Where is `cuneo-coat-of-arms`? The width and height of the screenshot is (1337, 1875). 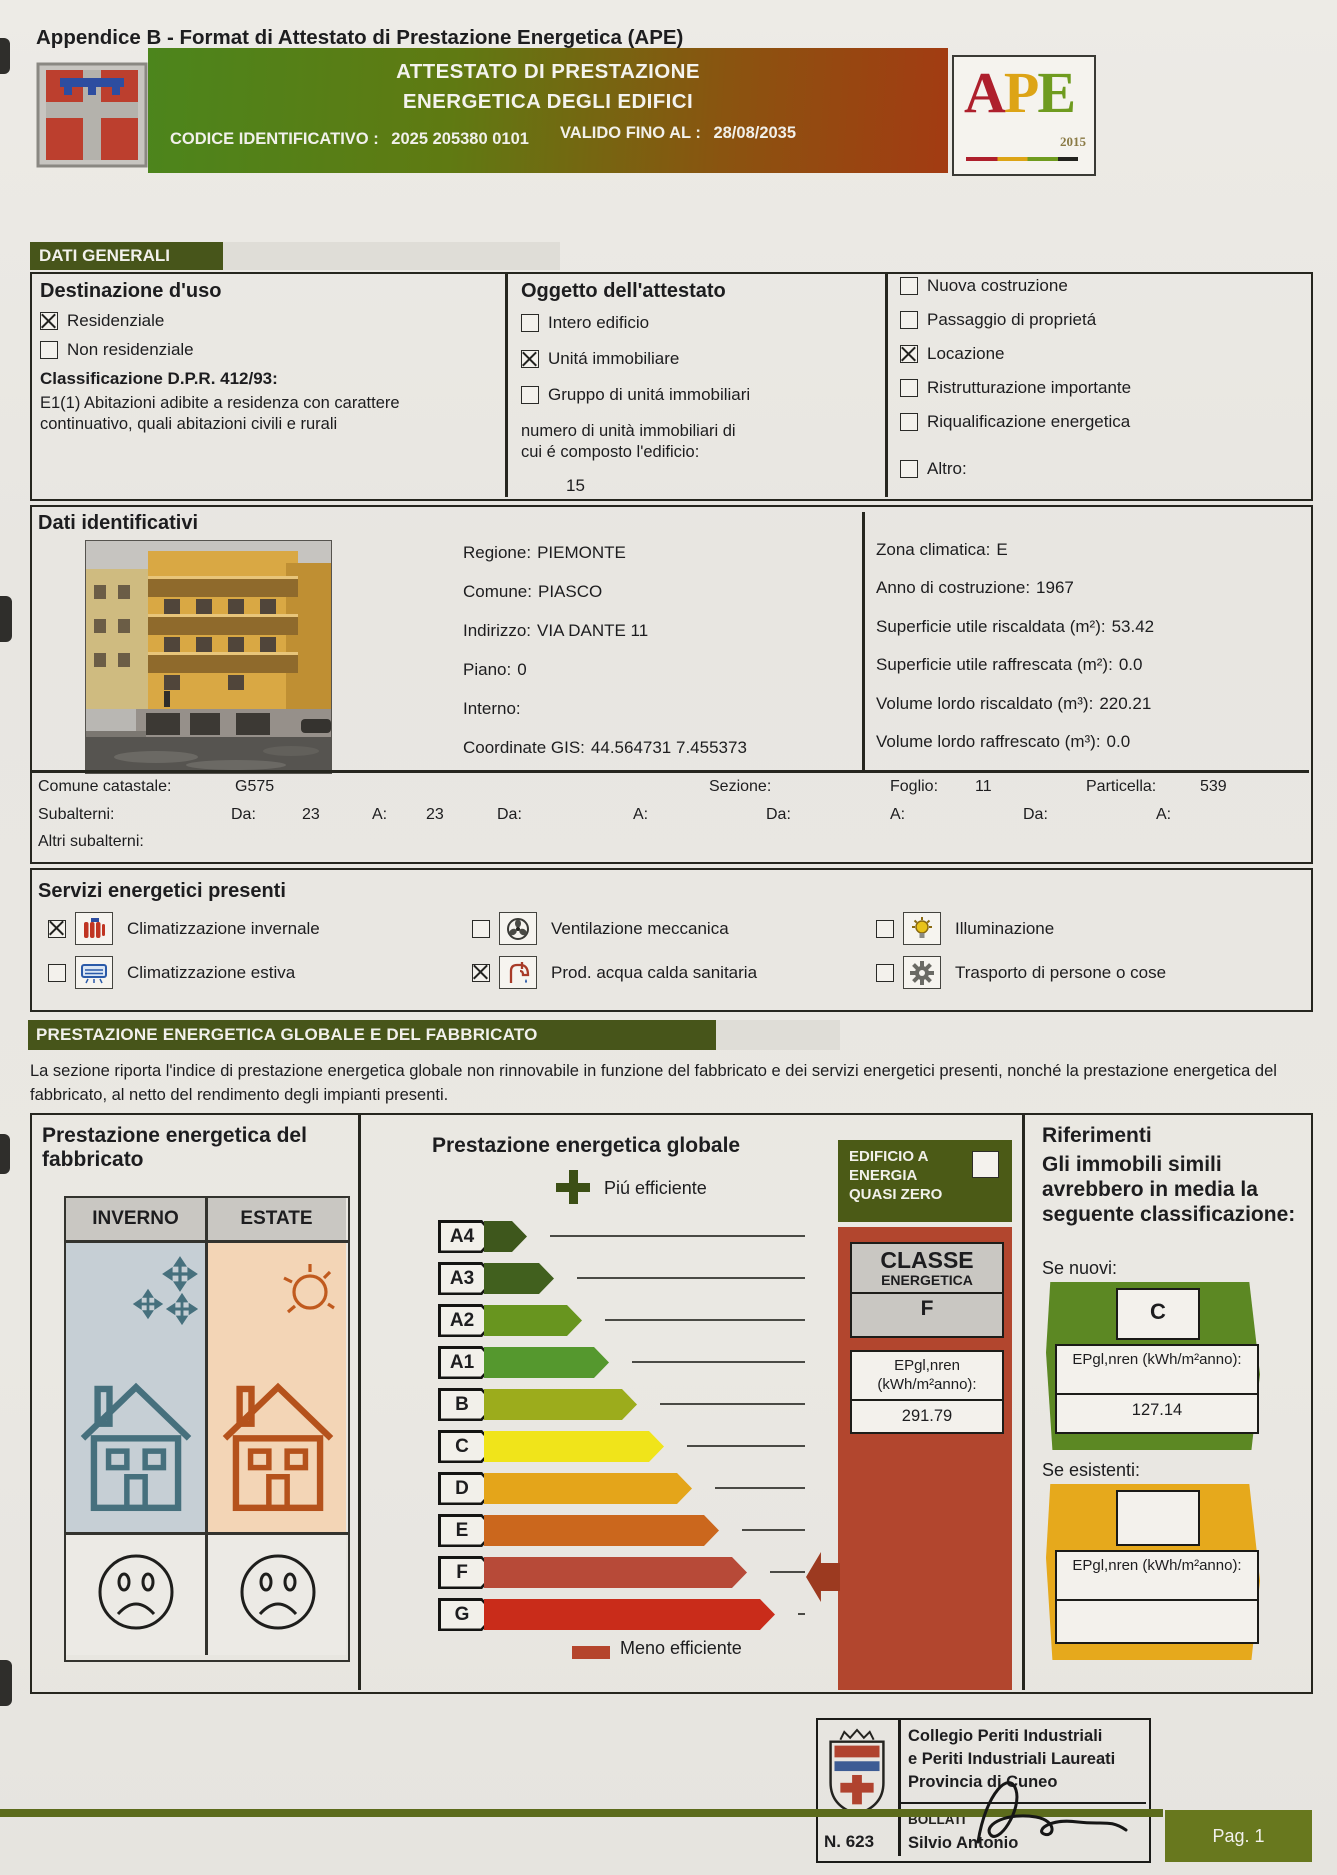
cuneo-coat-of-arms is located at coordinates (857, 1772).